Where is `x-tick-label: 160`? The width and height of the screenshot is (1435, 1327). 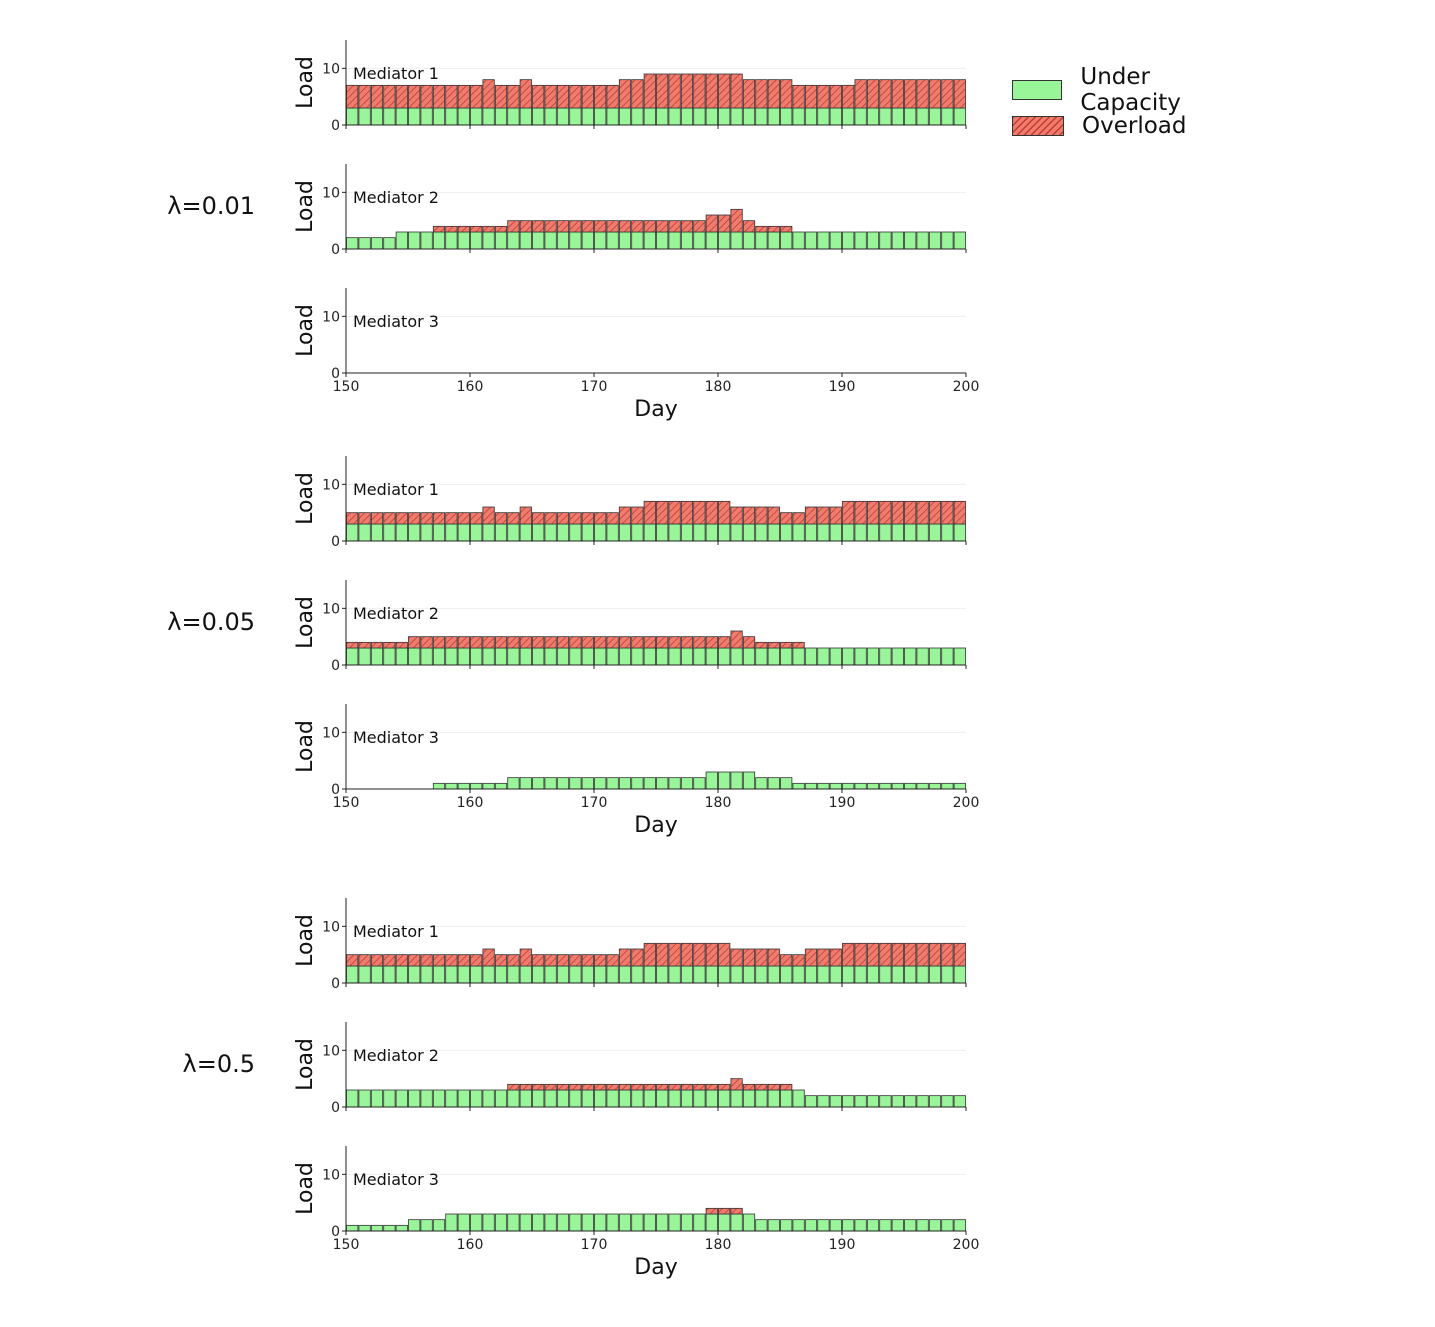
x-tick-label: 160 is located at coordinates (470, 387).